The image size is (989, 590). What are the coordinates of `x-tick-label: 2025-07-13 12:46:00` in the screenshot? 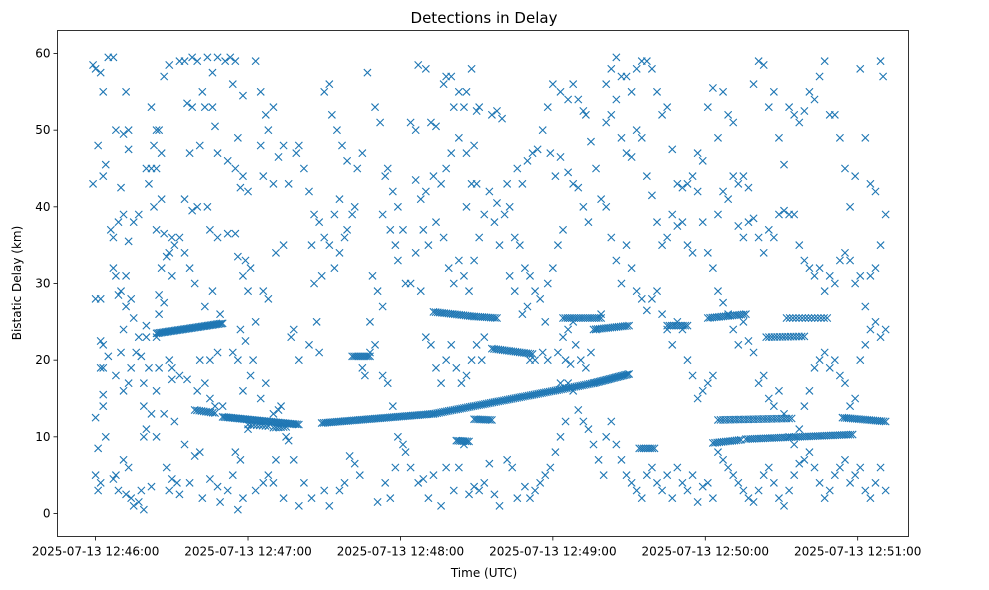 It's located at (95, 552).